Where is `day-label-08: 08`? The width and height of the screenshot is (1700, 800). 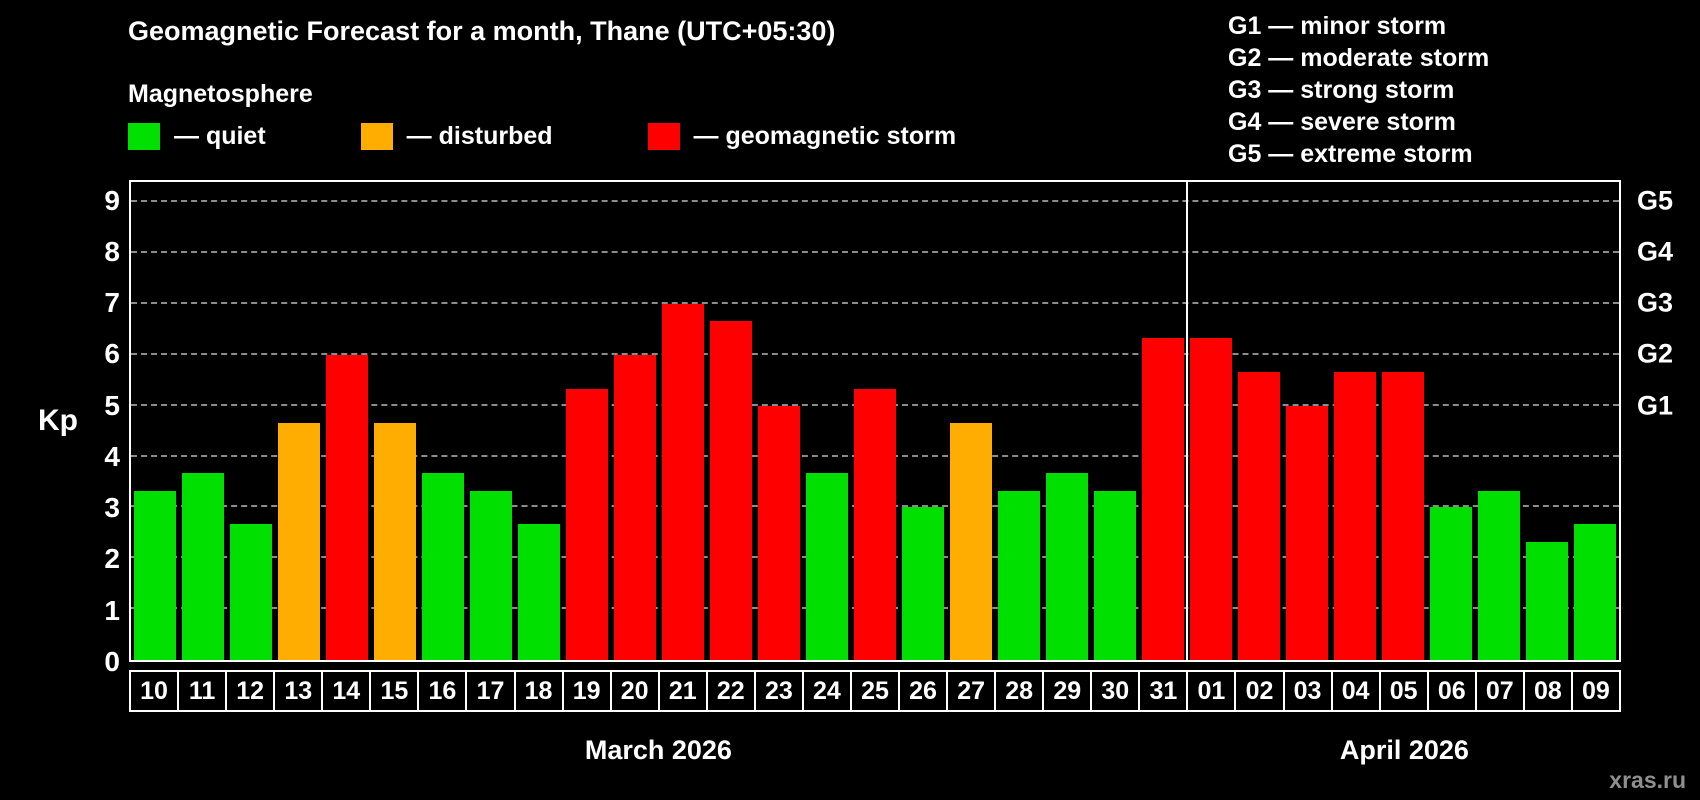
day-label-08: 08 is located at coordinates (1547, 691).